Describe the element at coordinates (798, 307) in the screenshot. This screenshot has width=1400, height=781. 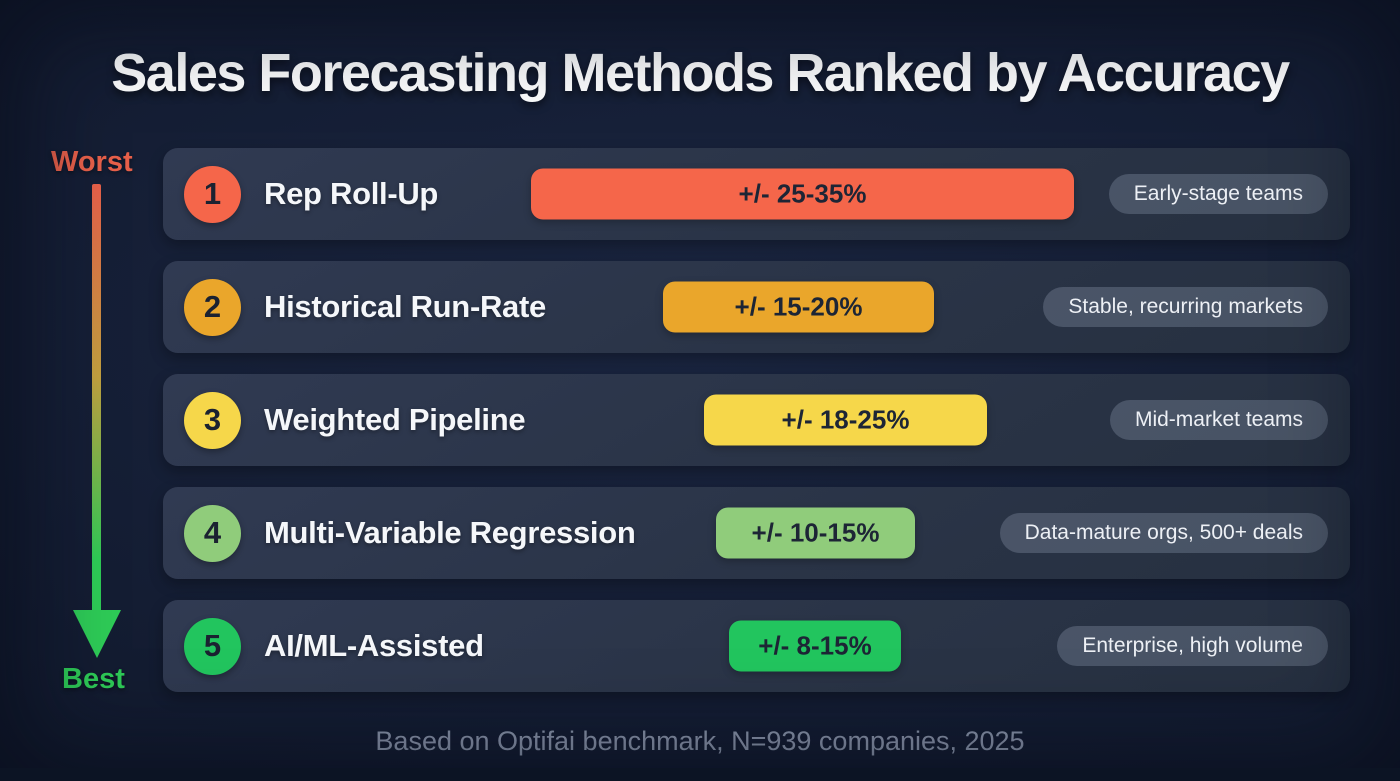
I see `accuracy-bar: +/- 15-20%` at that location.